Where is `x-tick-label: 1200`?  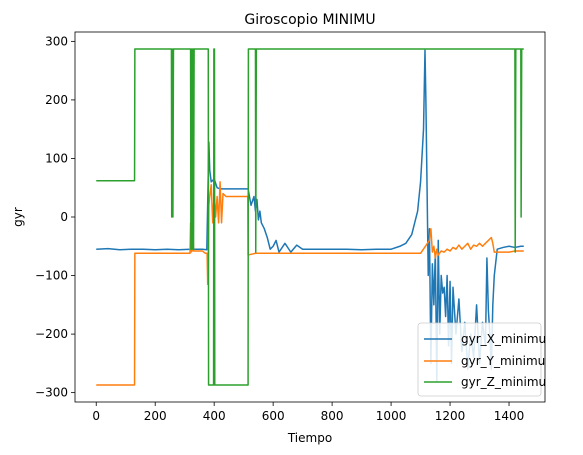 x-tick-label: 1200 is located at coordinates (450, 416).